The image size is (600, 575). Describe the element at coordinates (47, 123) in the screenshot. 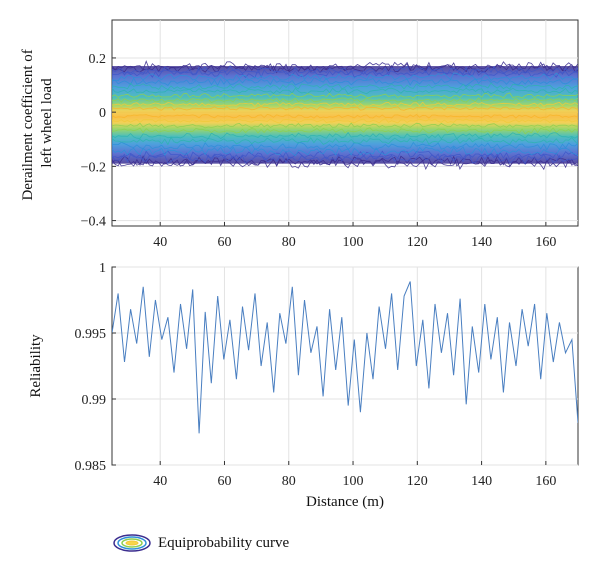

I see `top-y-axis-label-line-2: left wheel load` at that location.